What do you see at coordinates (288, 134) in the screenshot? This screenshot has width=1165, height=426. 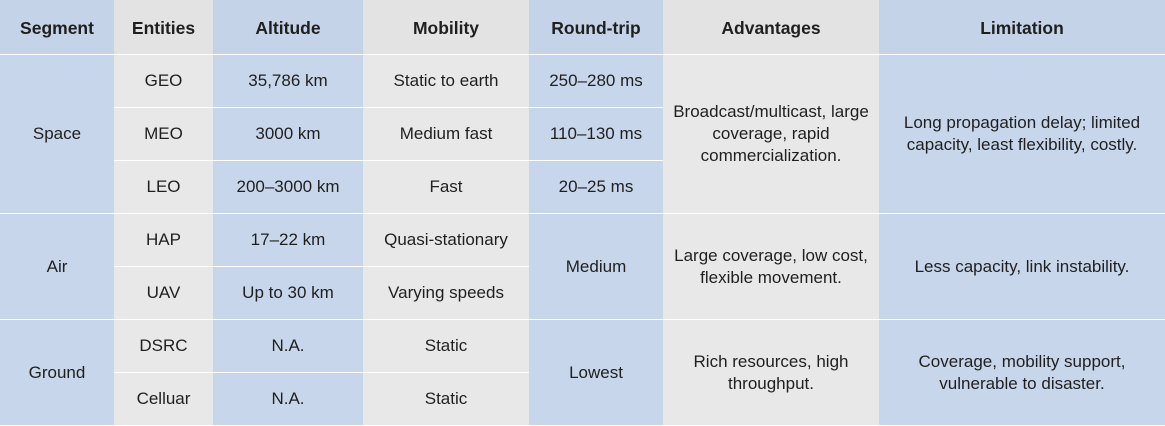 I see `altitude-cell: 3000 km` at bounding box center [288, 134].